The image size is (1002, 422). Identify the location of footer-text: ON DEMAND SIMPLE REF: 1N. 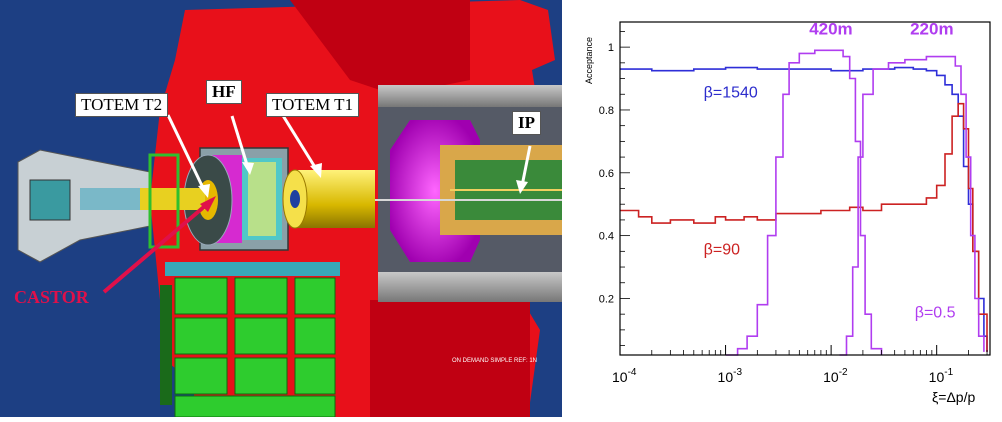
(494, 361).